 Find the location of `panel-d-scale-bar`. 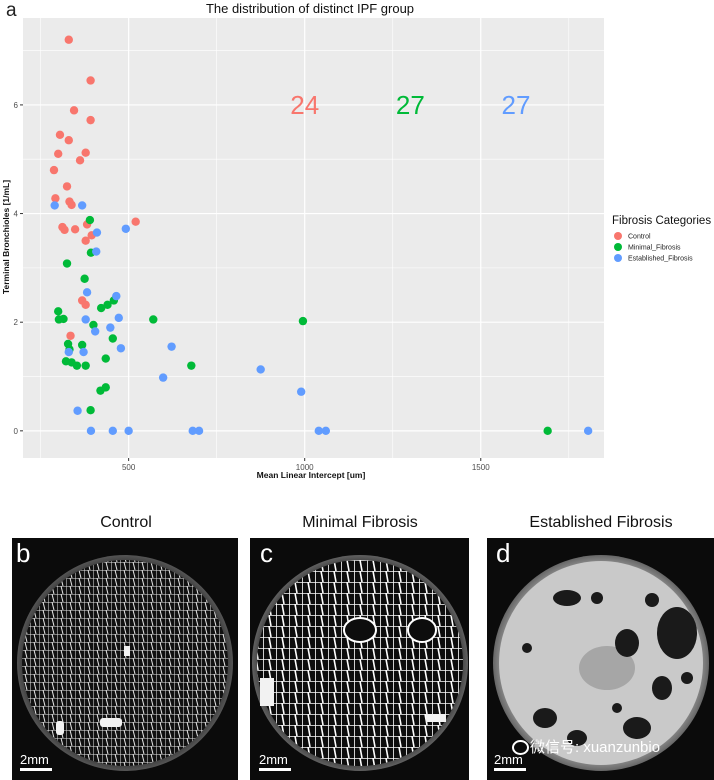

panel-d-scale-bar is located at coordinates (510, 769).